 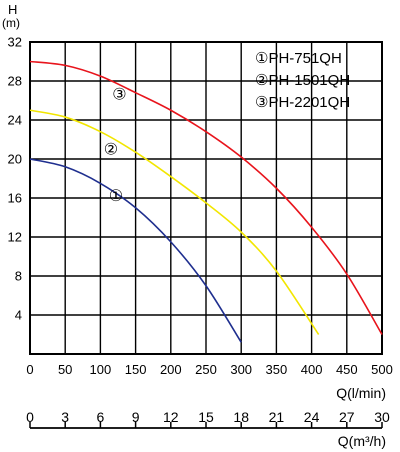 What do you see at coordinates (15, 237) in the screenshot?
I see `y-tick-label: 12` at bounding box center [15, 237].